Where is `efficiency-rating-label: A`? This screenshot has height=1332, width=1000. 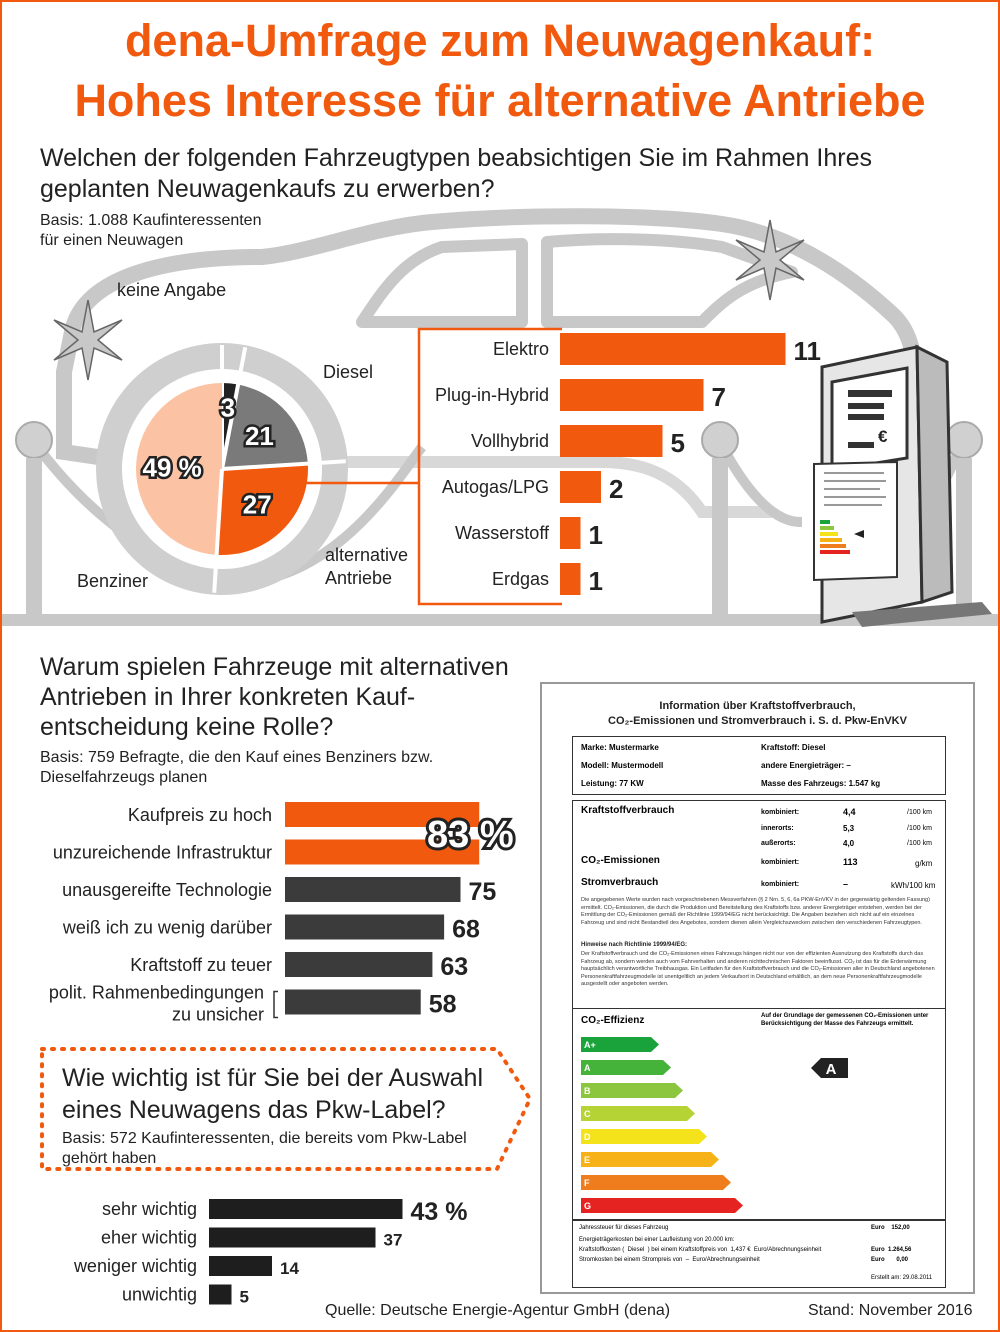 efficiency-rating-label: A is located at coordinates (831, 1069).